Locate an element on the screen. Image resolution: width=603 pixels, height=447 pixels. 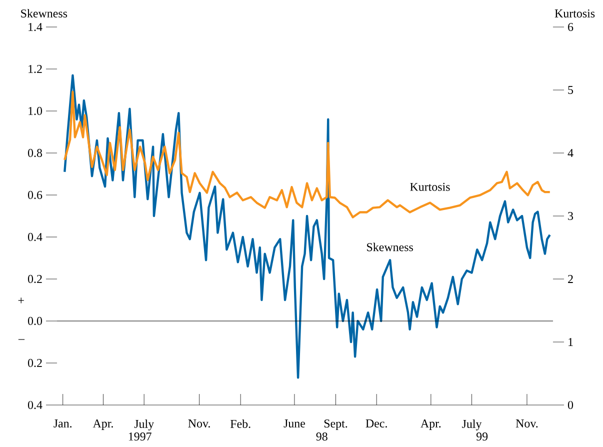
x-tick-label: Jan. is located at coordinates (63, 424).